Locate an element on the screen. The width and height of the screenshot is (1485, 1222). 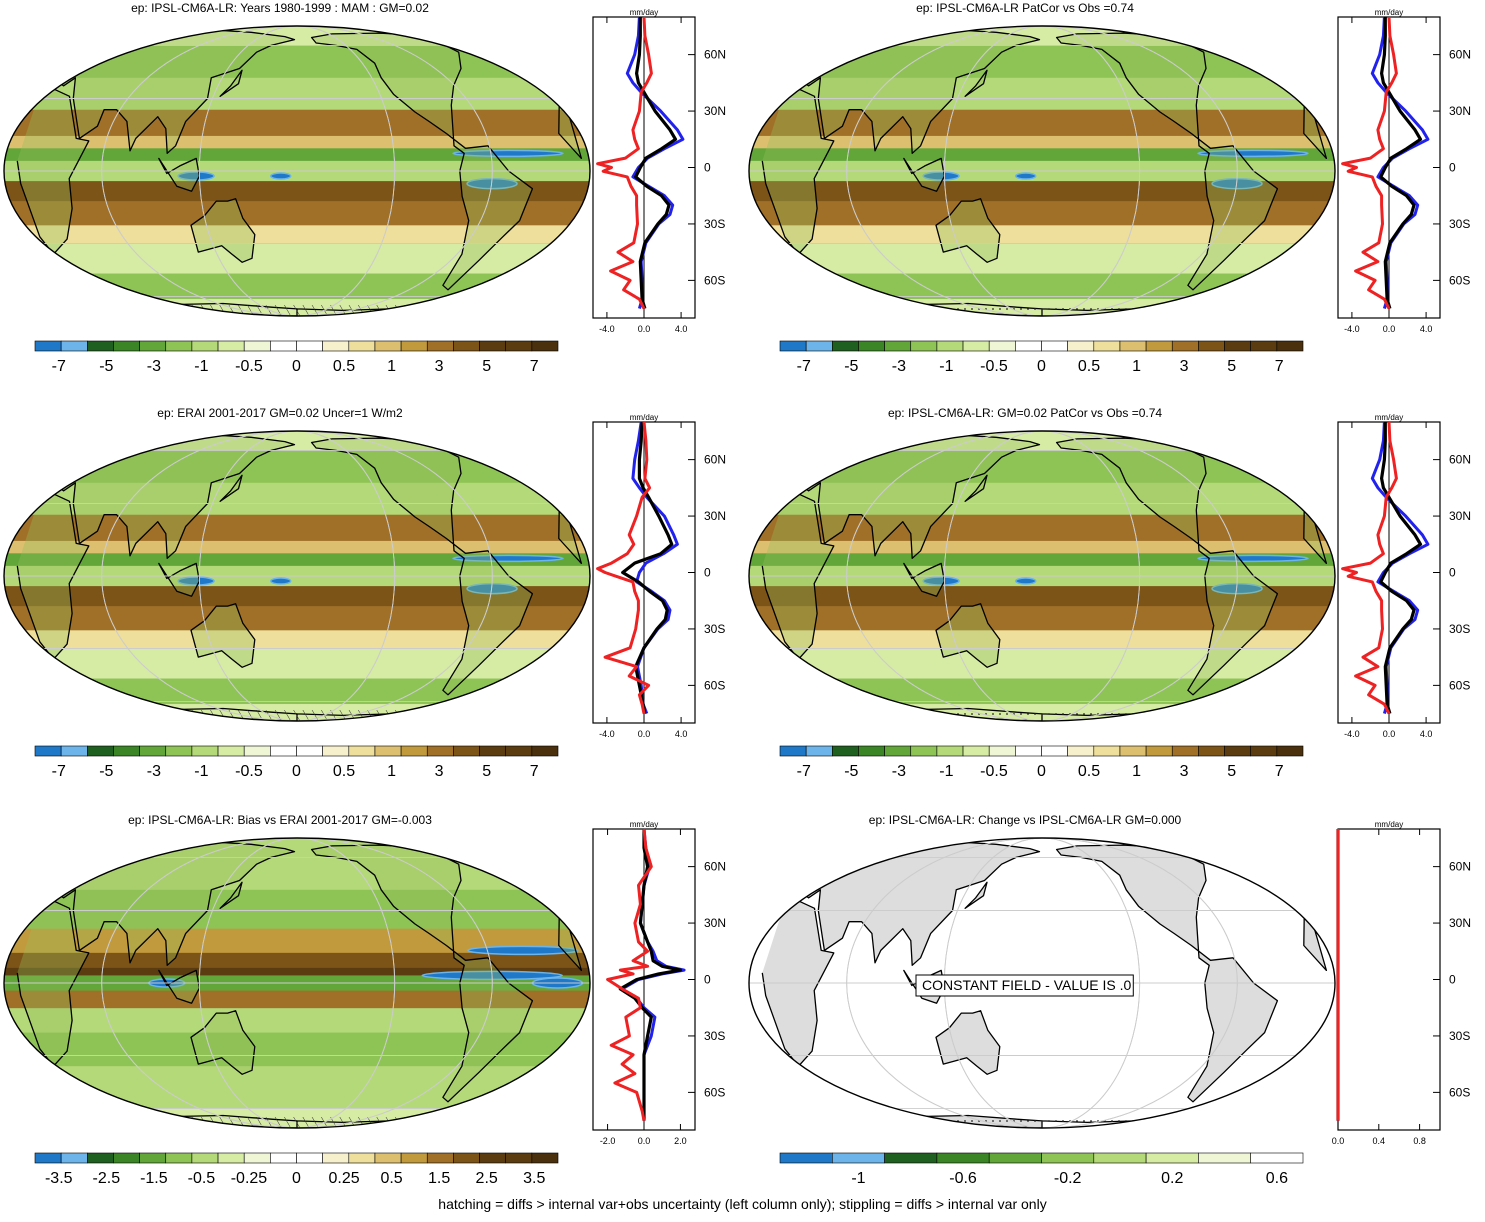
profile-ytick-label: 30N is located at coordinates (1460, 111).